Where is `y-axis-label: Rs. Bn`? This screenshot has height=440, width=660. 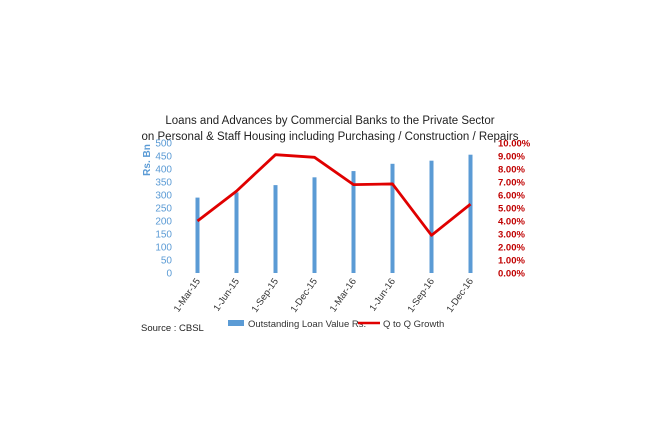
y-axis-label: Rs. Bn is located at coordinates (147, 160).